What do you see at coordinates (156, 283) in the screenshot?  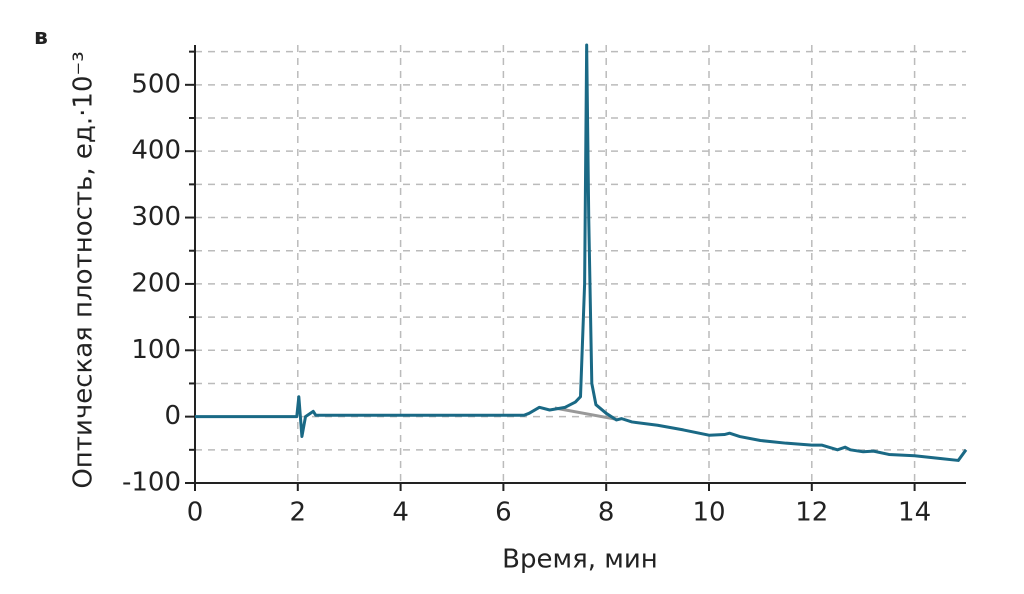 I see `y-tick-label: 200` at bounding box center [156, 283].